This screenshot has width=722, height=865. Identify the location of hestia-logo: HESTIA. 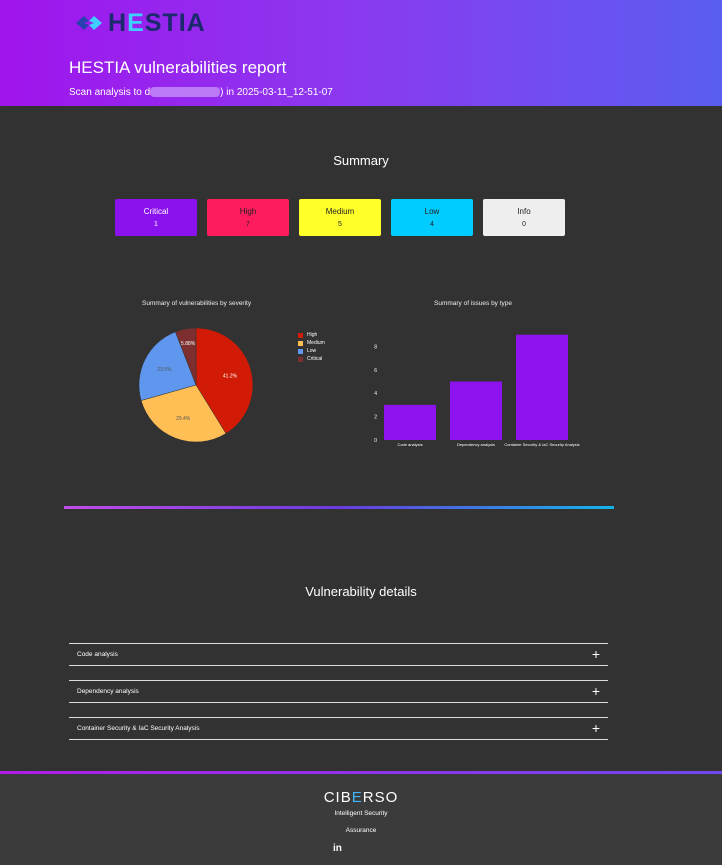
(140, 22).